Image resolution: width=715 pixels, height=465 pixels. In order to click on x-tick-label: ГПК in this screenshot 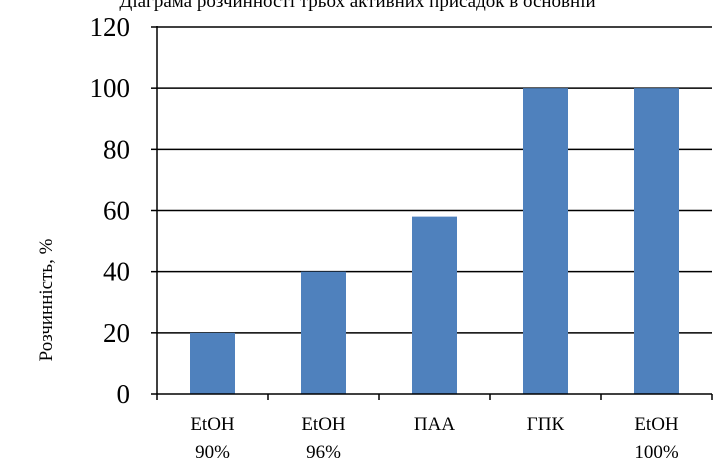, I will do `click(546, 424)`.